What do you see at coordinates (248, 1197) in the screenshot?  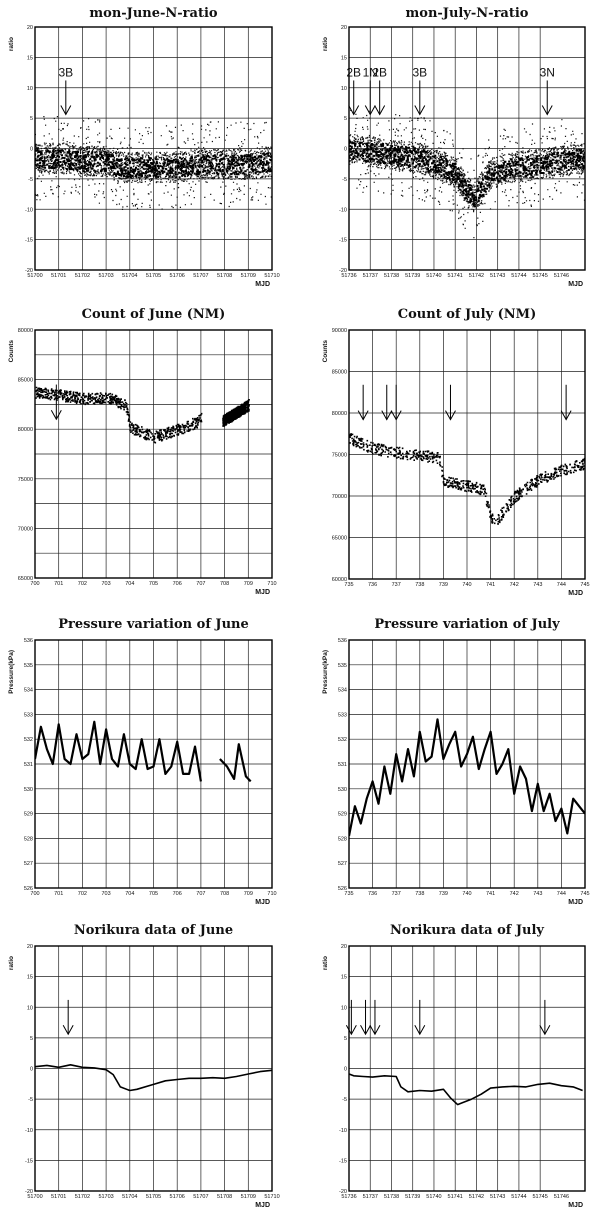 I see `x-tick-label: 51709` at bounding box center [248, 1197].